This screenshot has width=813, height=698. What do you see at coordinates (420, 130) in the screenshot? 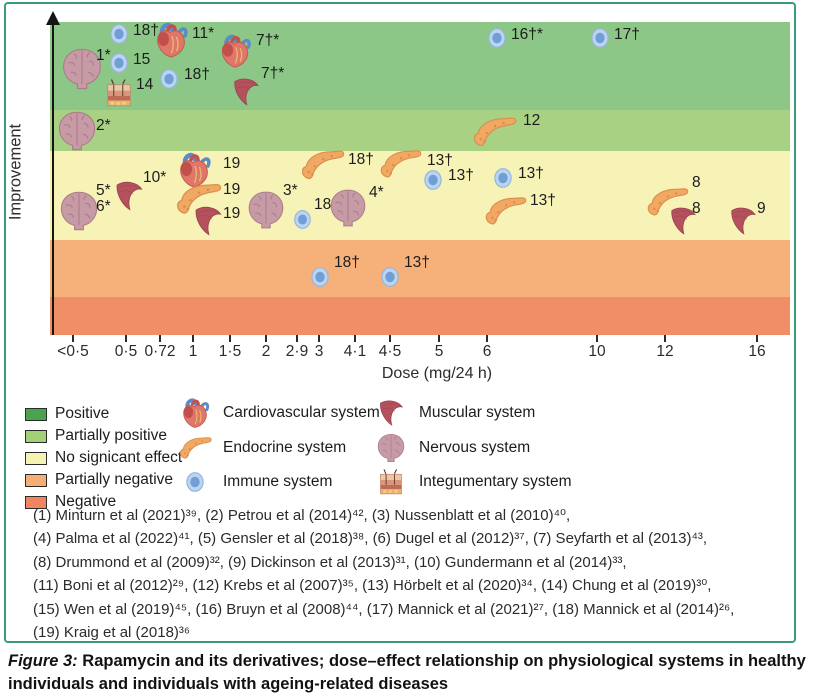
I see `band-partially-positive` at bounding box center [420, 130].